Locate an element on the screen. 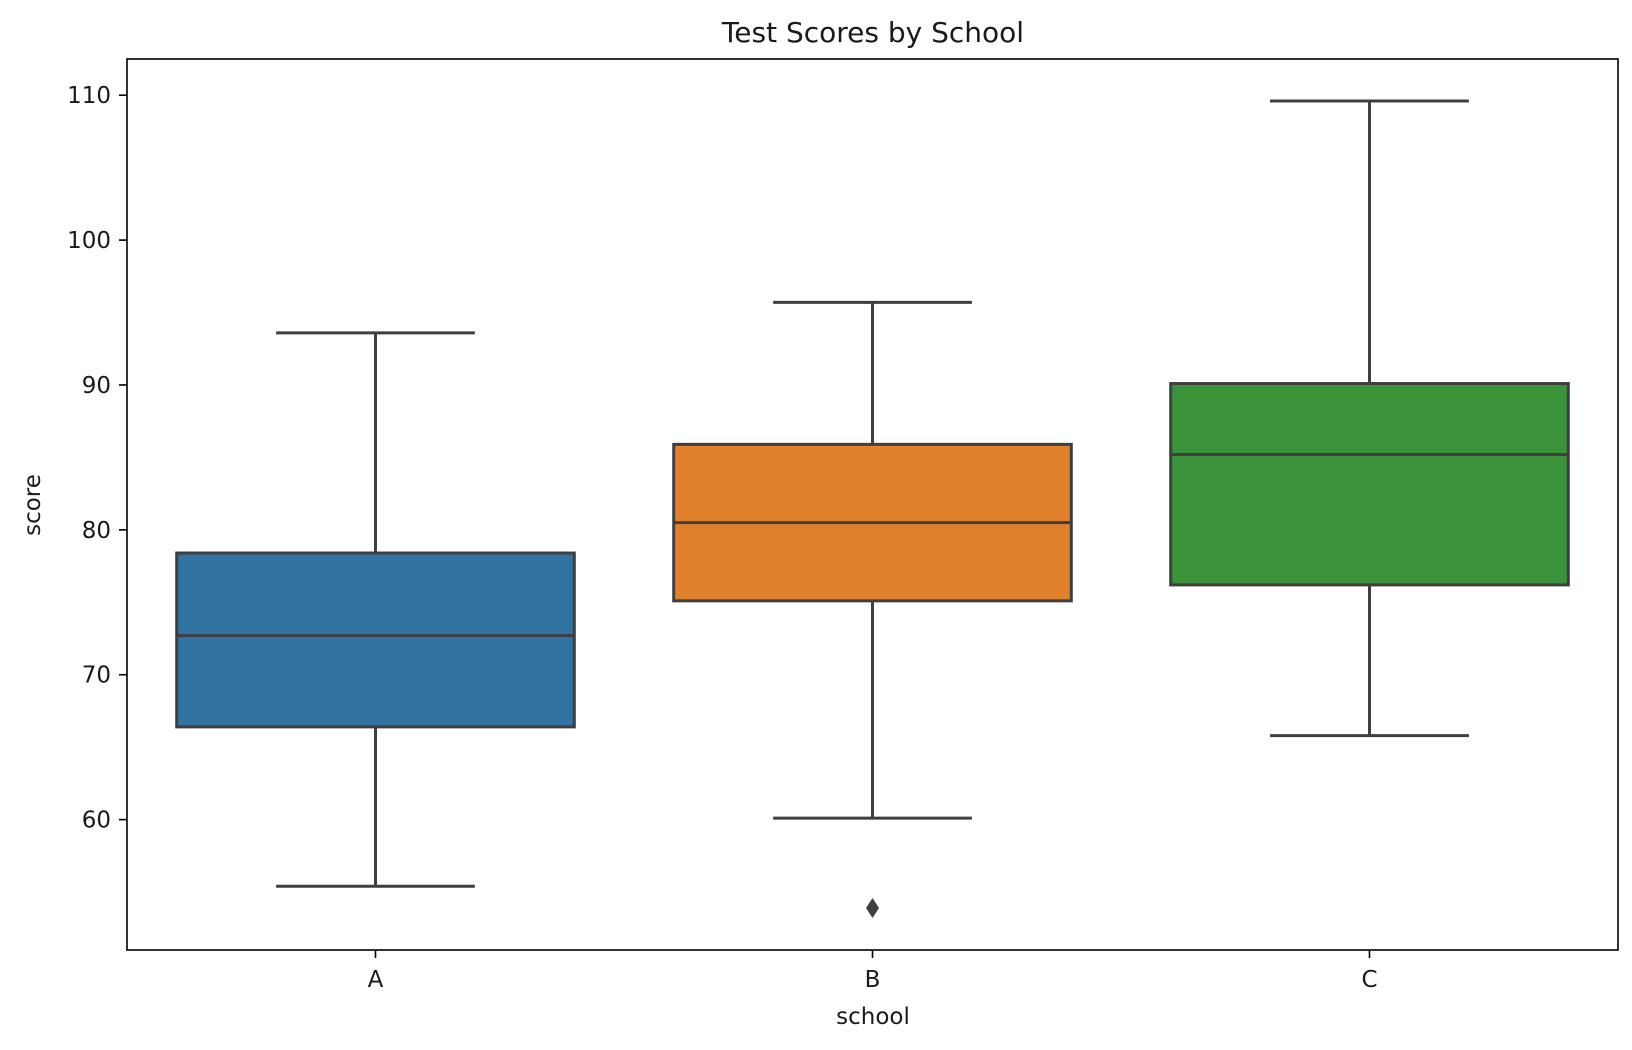 This screenshot has width=1632, height=1050. y-tick-label-70: 70 is located at coordinates (96, 676).